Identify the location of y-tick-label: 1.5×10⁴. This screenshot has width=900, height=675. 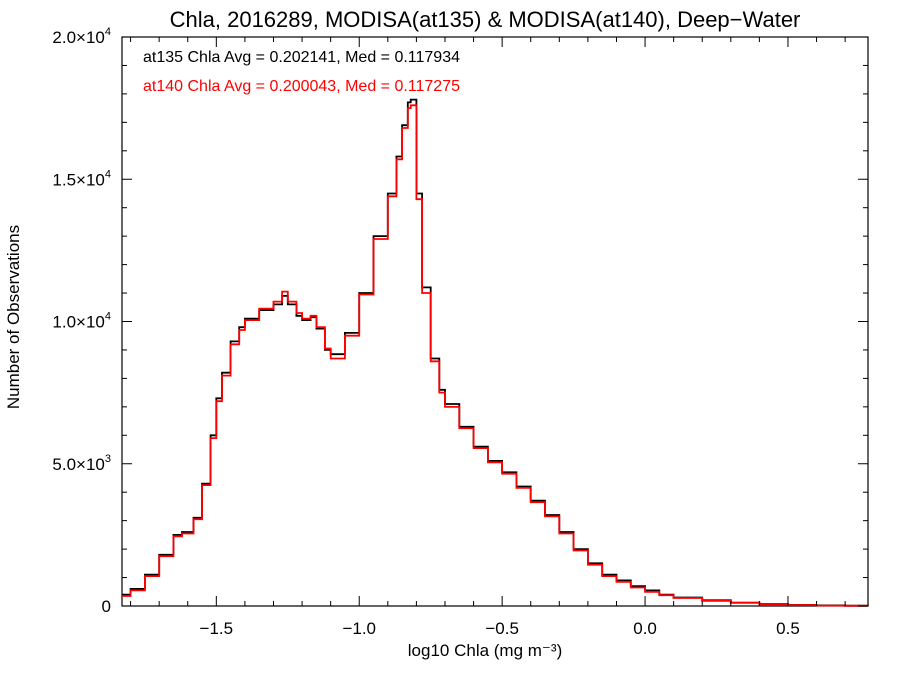
(81, 178).